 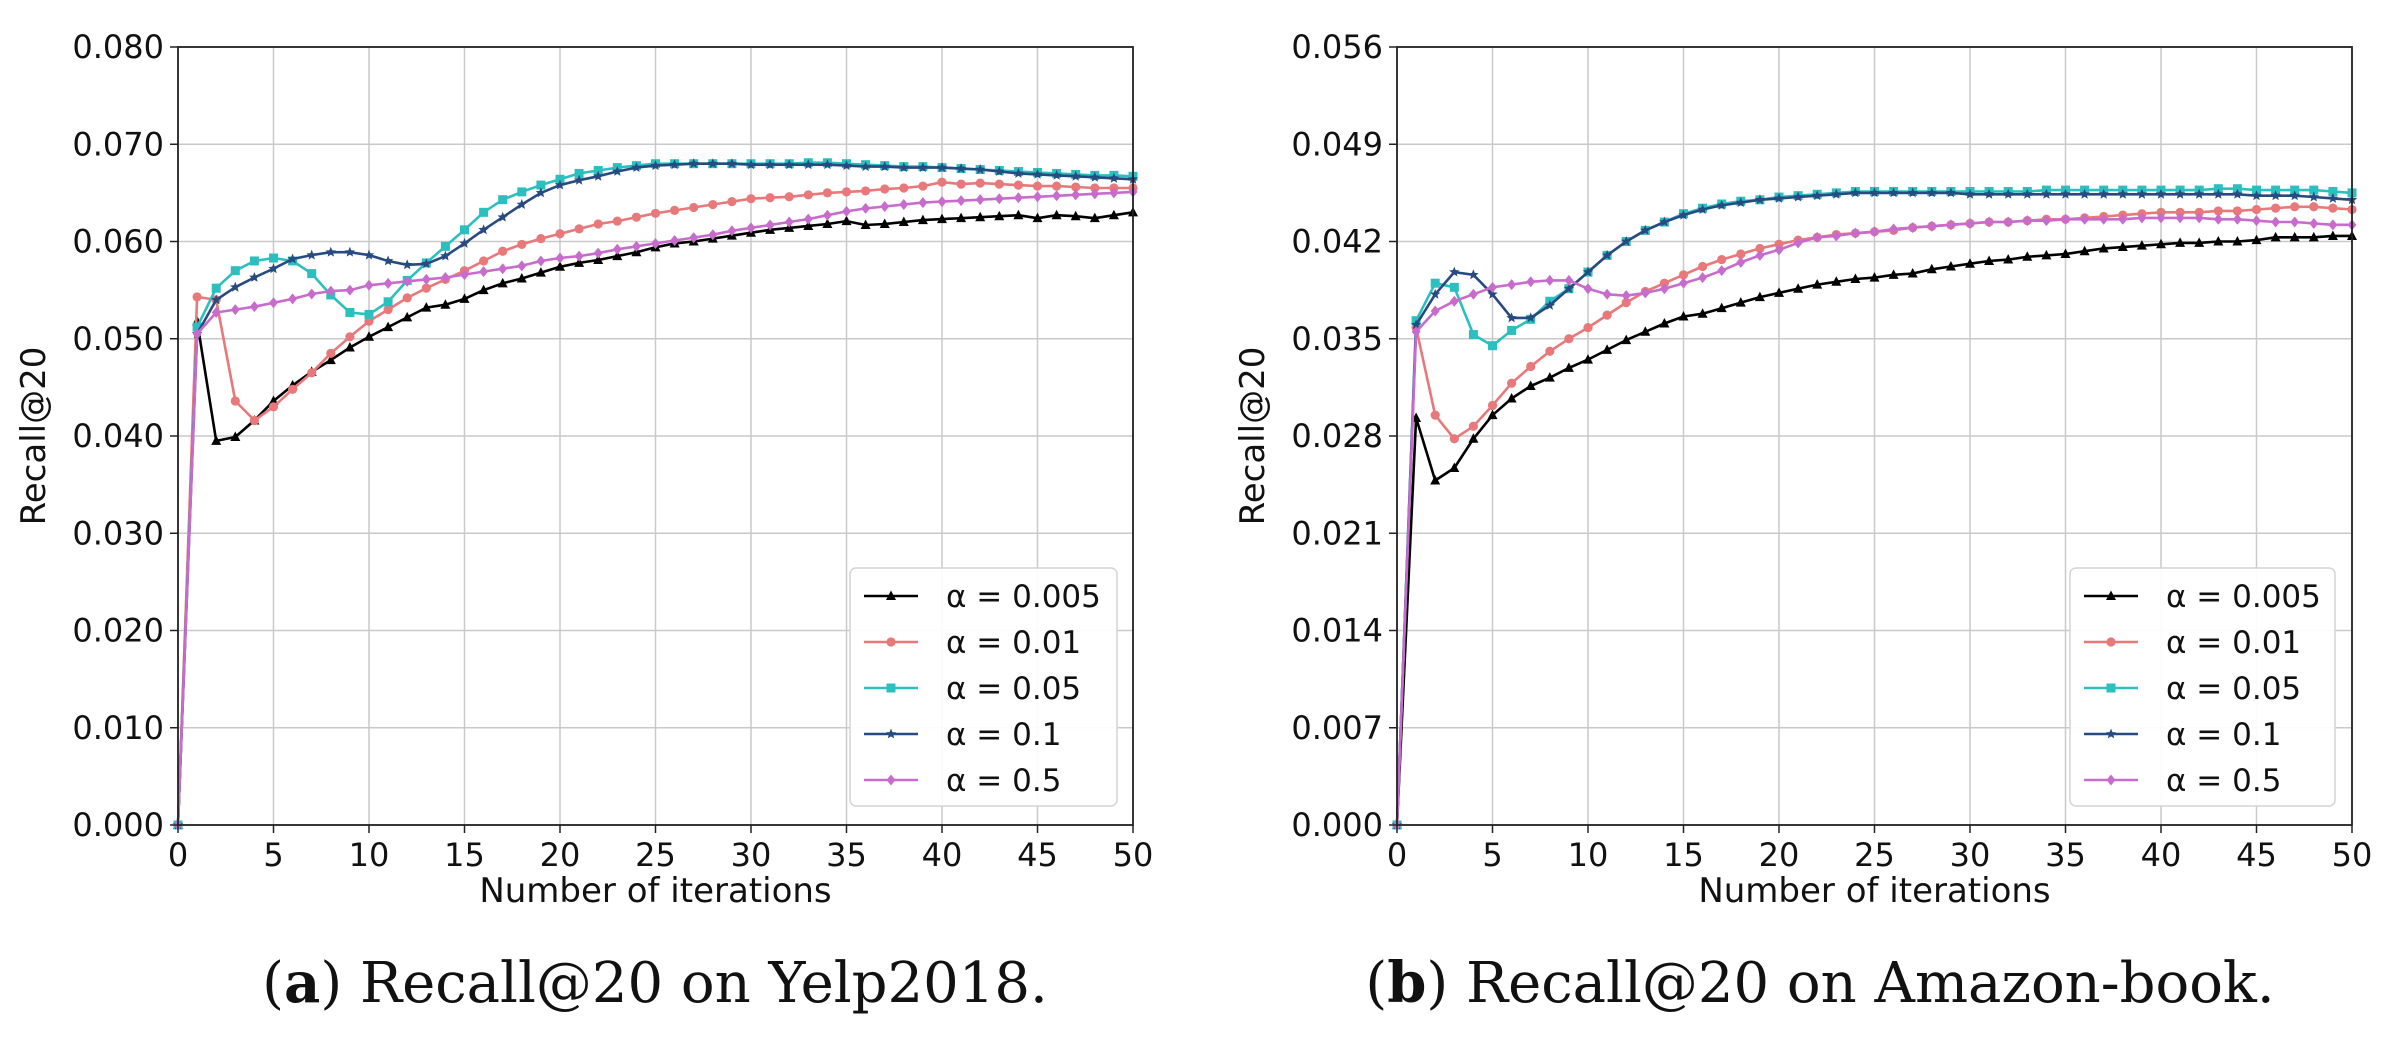 I want to click on y-tick-label: 0.040, so click(x=118, y=436).